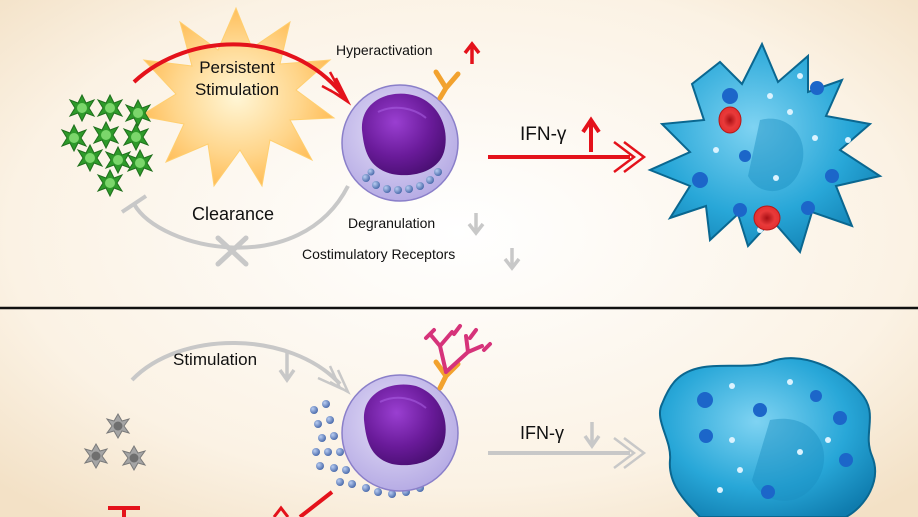  I want to click on burst-label: Persistent Stimulation, so click(237, 79).